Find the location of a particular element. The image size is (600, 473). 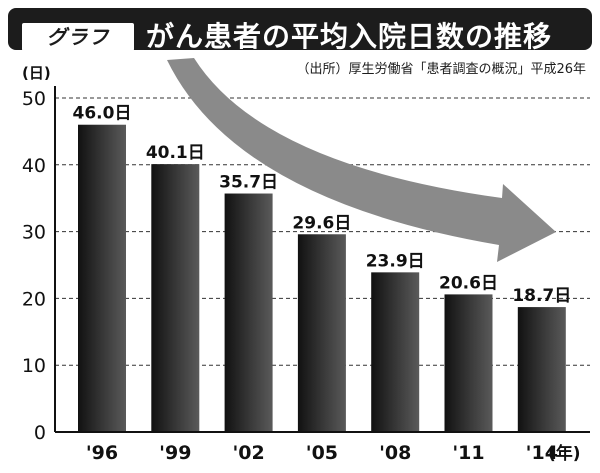

y-tick-label: 40 is located at coordinates (34, 166).